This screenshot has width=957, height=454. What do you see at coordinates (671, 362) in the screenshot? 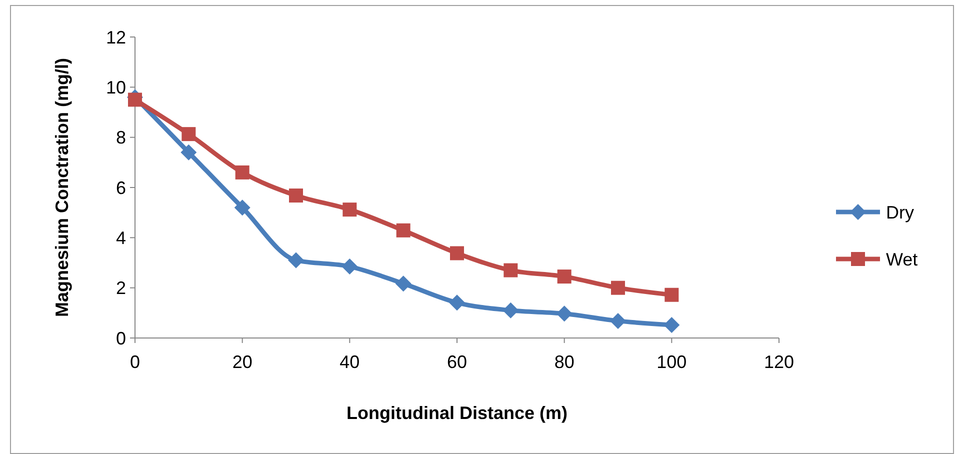
I see `x-tick-label: 100` at bounding box center [671, 362].